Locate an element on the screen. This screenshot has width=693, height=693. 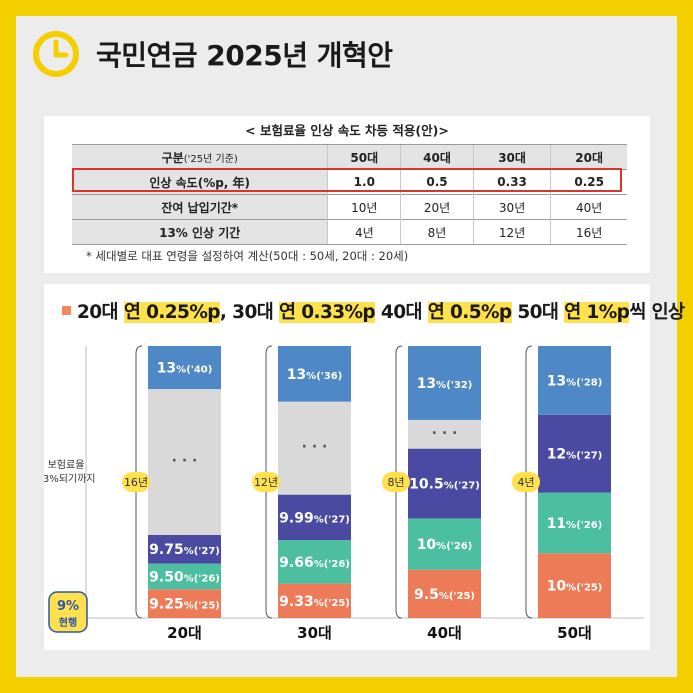
data-label: 11%('26) is located at coordinates (575, 524).